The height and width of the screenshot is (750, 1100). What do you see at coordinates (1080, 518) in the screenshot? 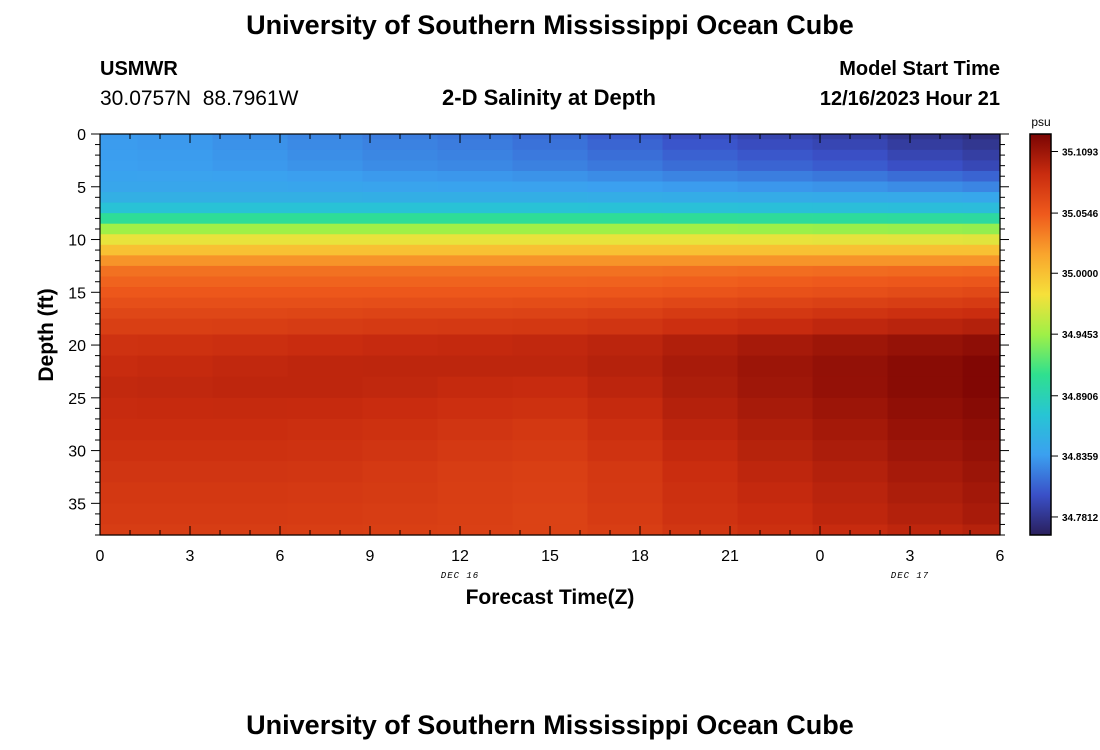
I see `colorbar-tick-label: 34.7812` at bounding box center [1080, 518].